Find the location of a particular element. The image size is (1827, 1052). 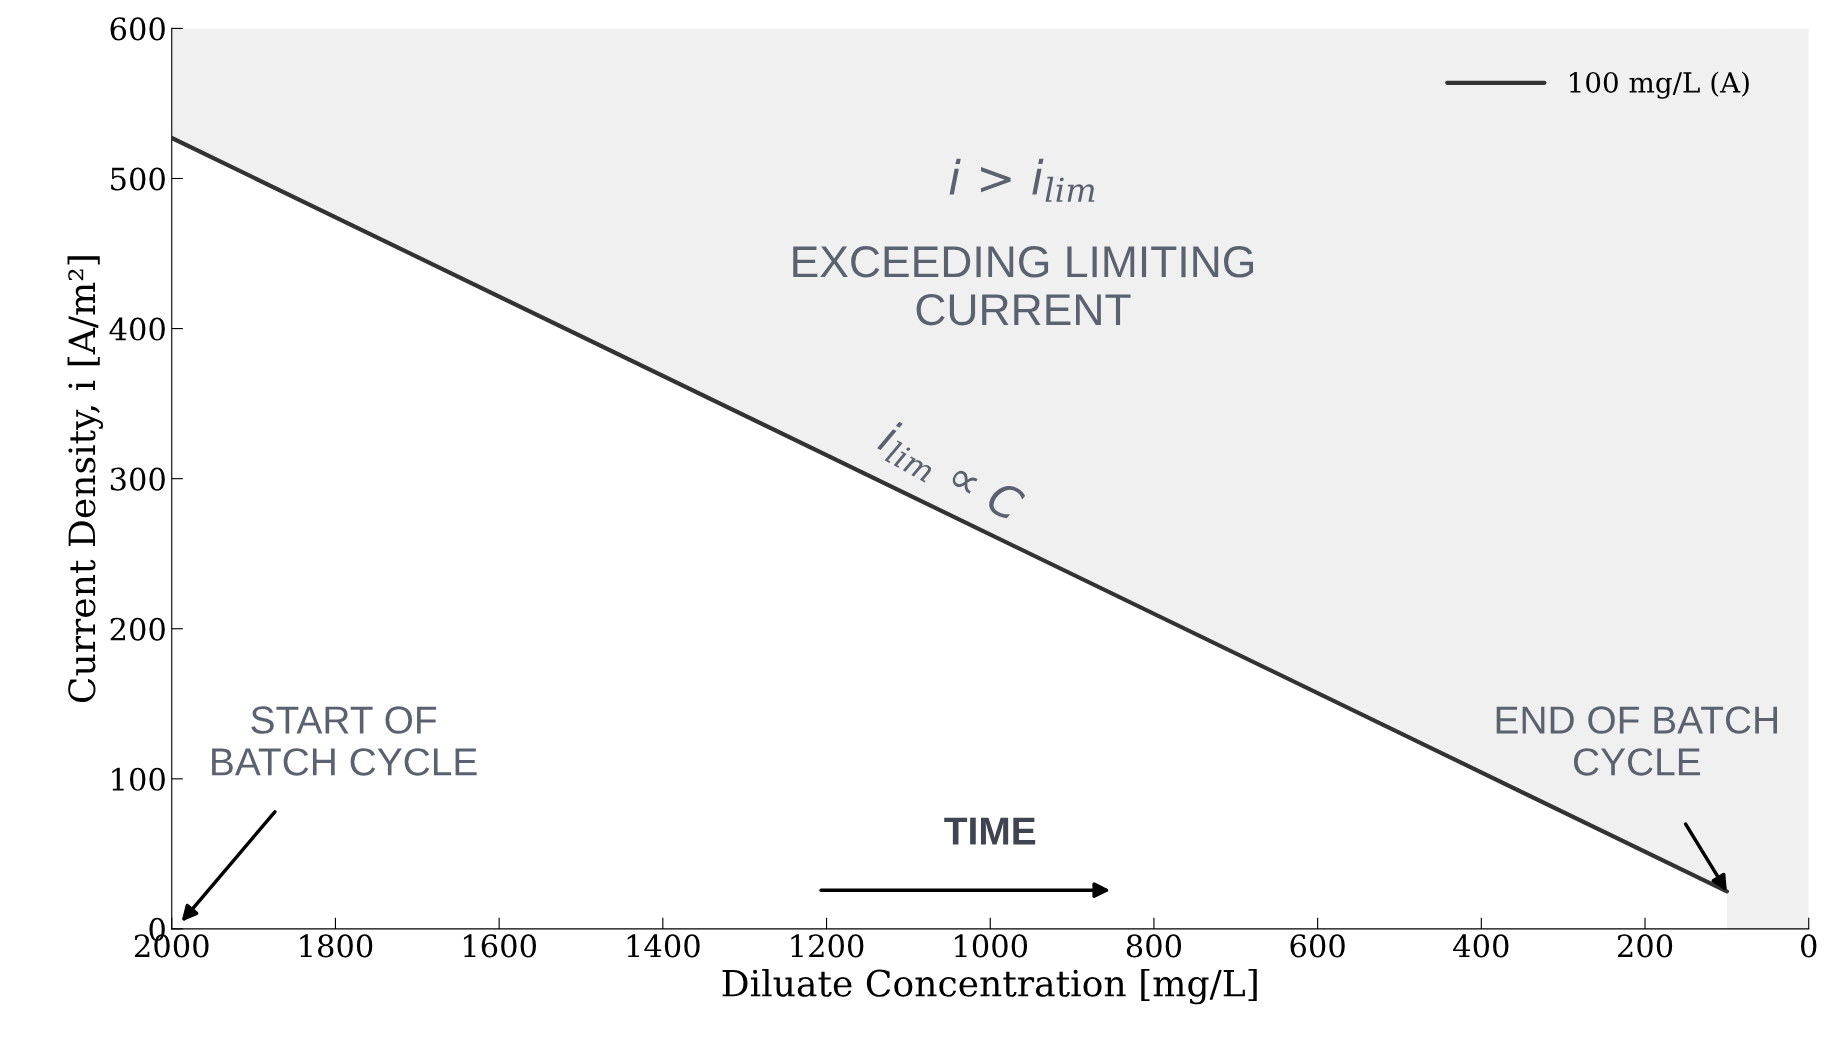

legend-label: 100 mg/L (A) is located at coordinates (1659, 85).